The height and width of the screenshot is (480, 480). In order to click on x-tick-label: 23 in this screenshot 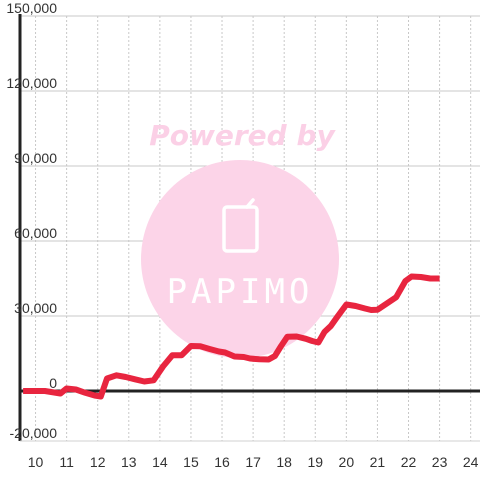, I will do `click(440, 462)`.